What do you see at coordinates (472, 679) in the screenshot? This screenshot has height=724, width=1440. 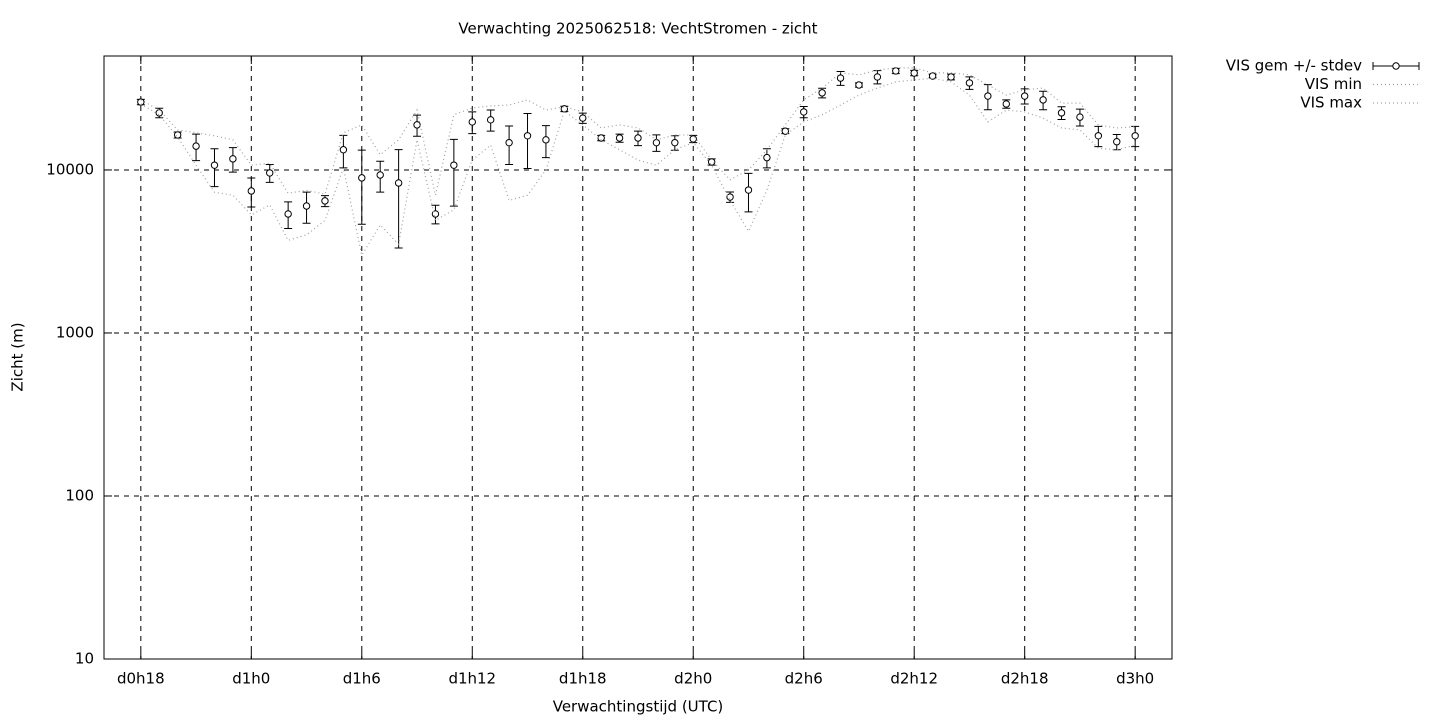 I see `x-tick-label: d1h12` at bounding box center [472, 679].